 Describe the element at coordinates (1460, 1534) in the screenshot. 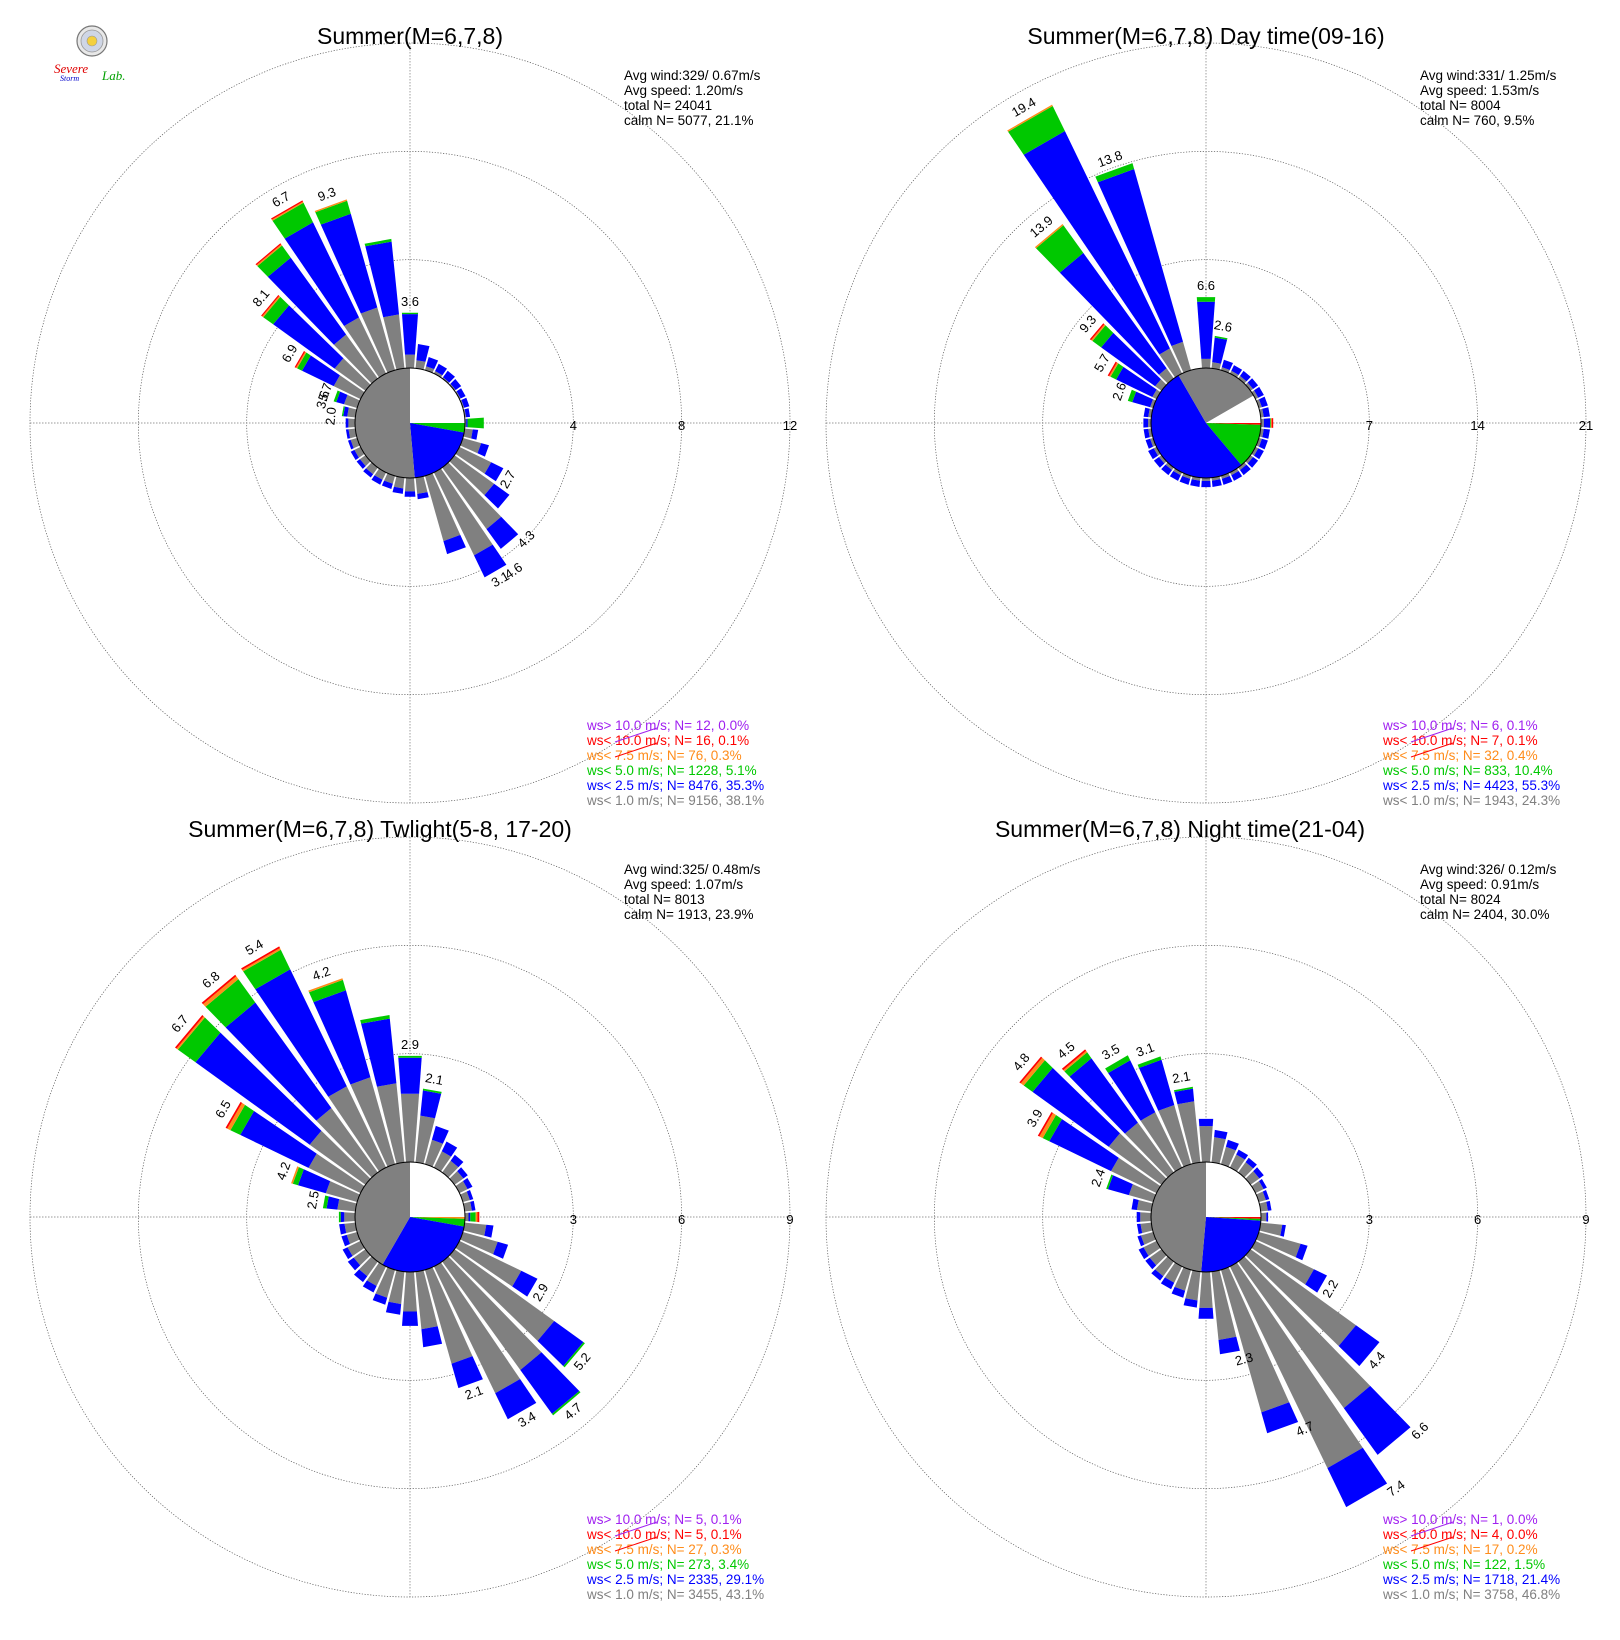

I see `legend-entry: ws< 10.0 m/s; N= 4, 0.0%` at that location.